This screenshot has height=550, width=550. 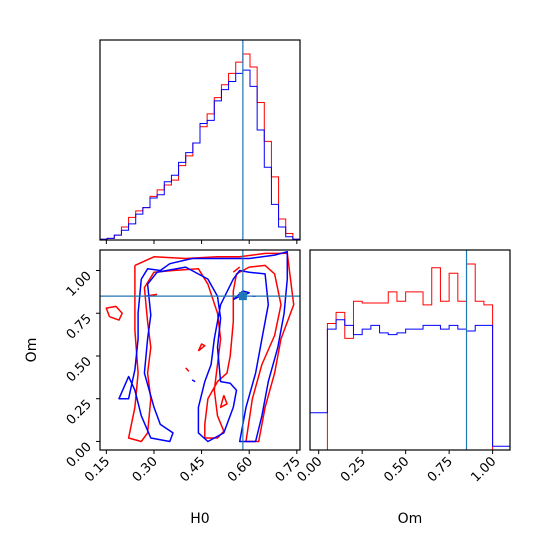 What do you see at coordinates (79, 369) in the screenshot?
I see `contour-y-tick-label: 0.50` at bounding box center [79, 369].